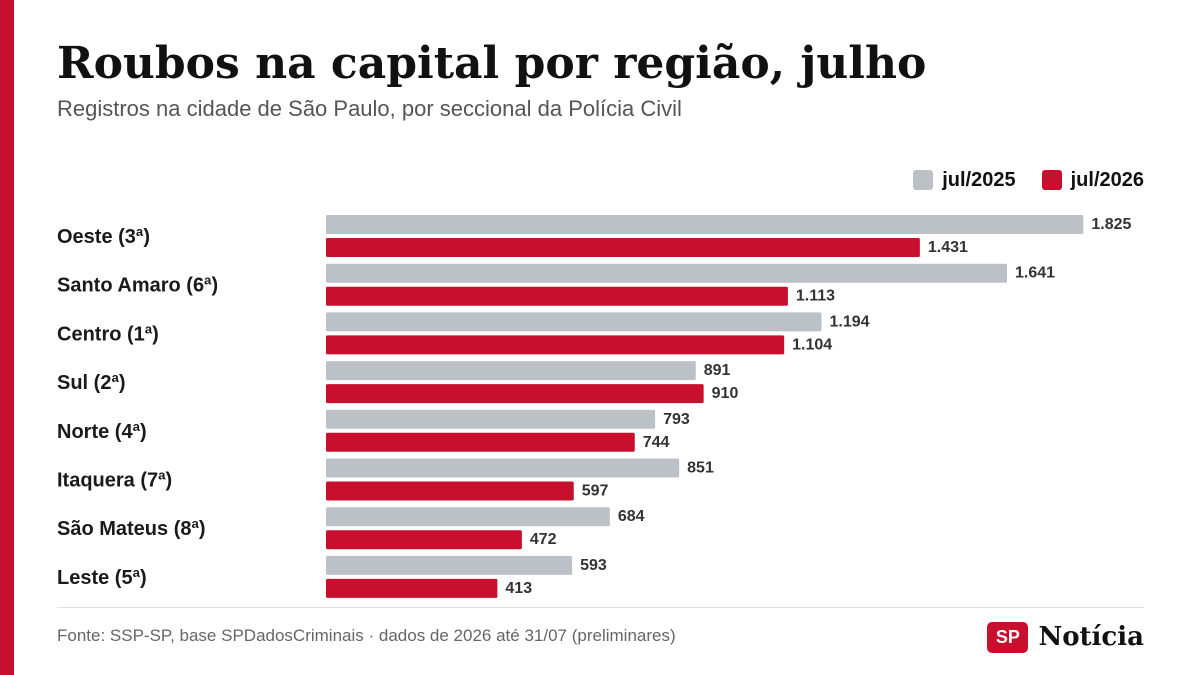 This screenshot has height=675, width=1200. What do you see at coordinates (518, 588) in the screenshot?
I see `value-label-jul-2026-leste-5: 413` at bounding box center [518, 588].